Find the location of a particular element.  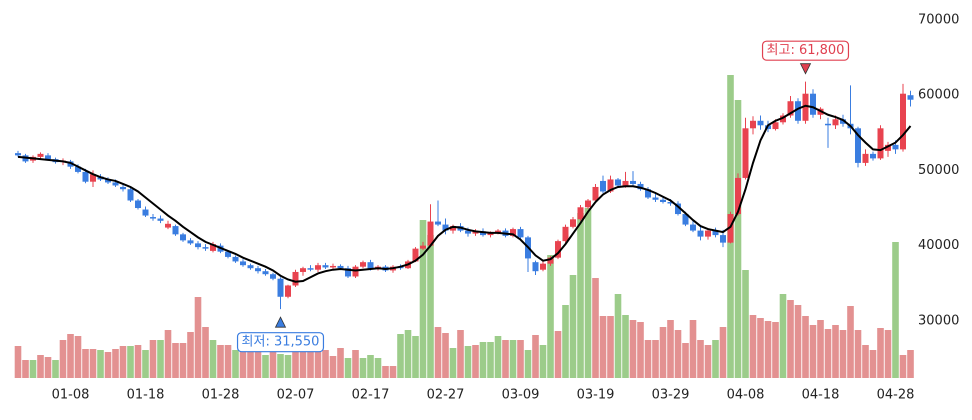

x-tick-label: 04-28 is located at coordinates (896, 395).